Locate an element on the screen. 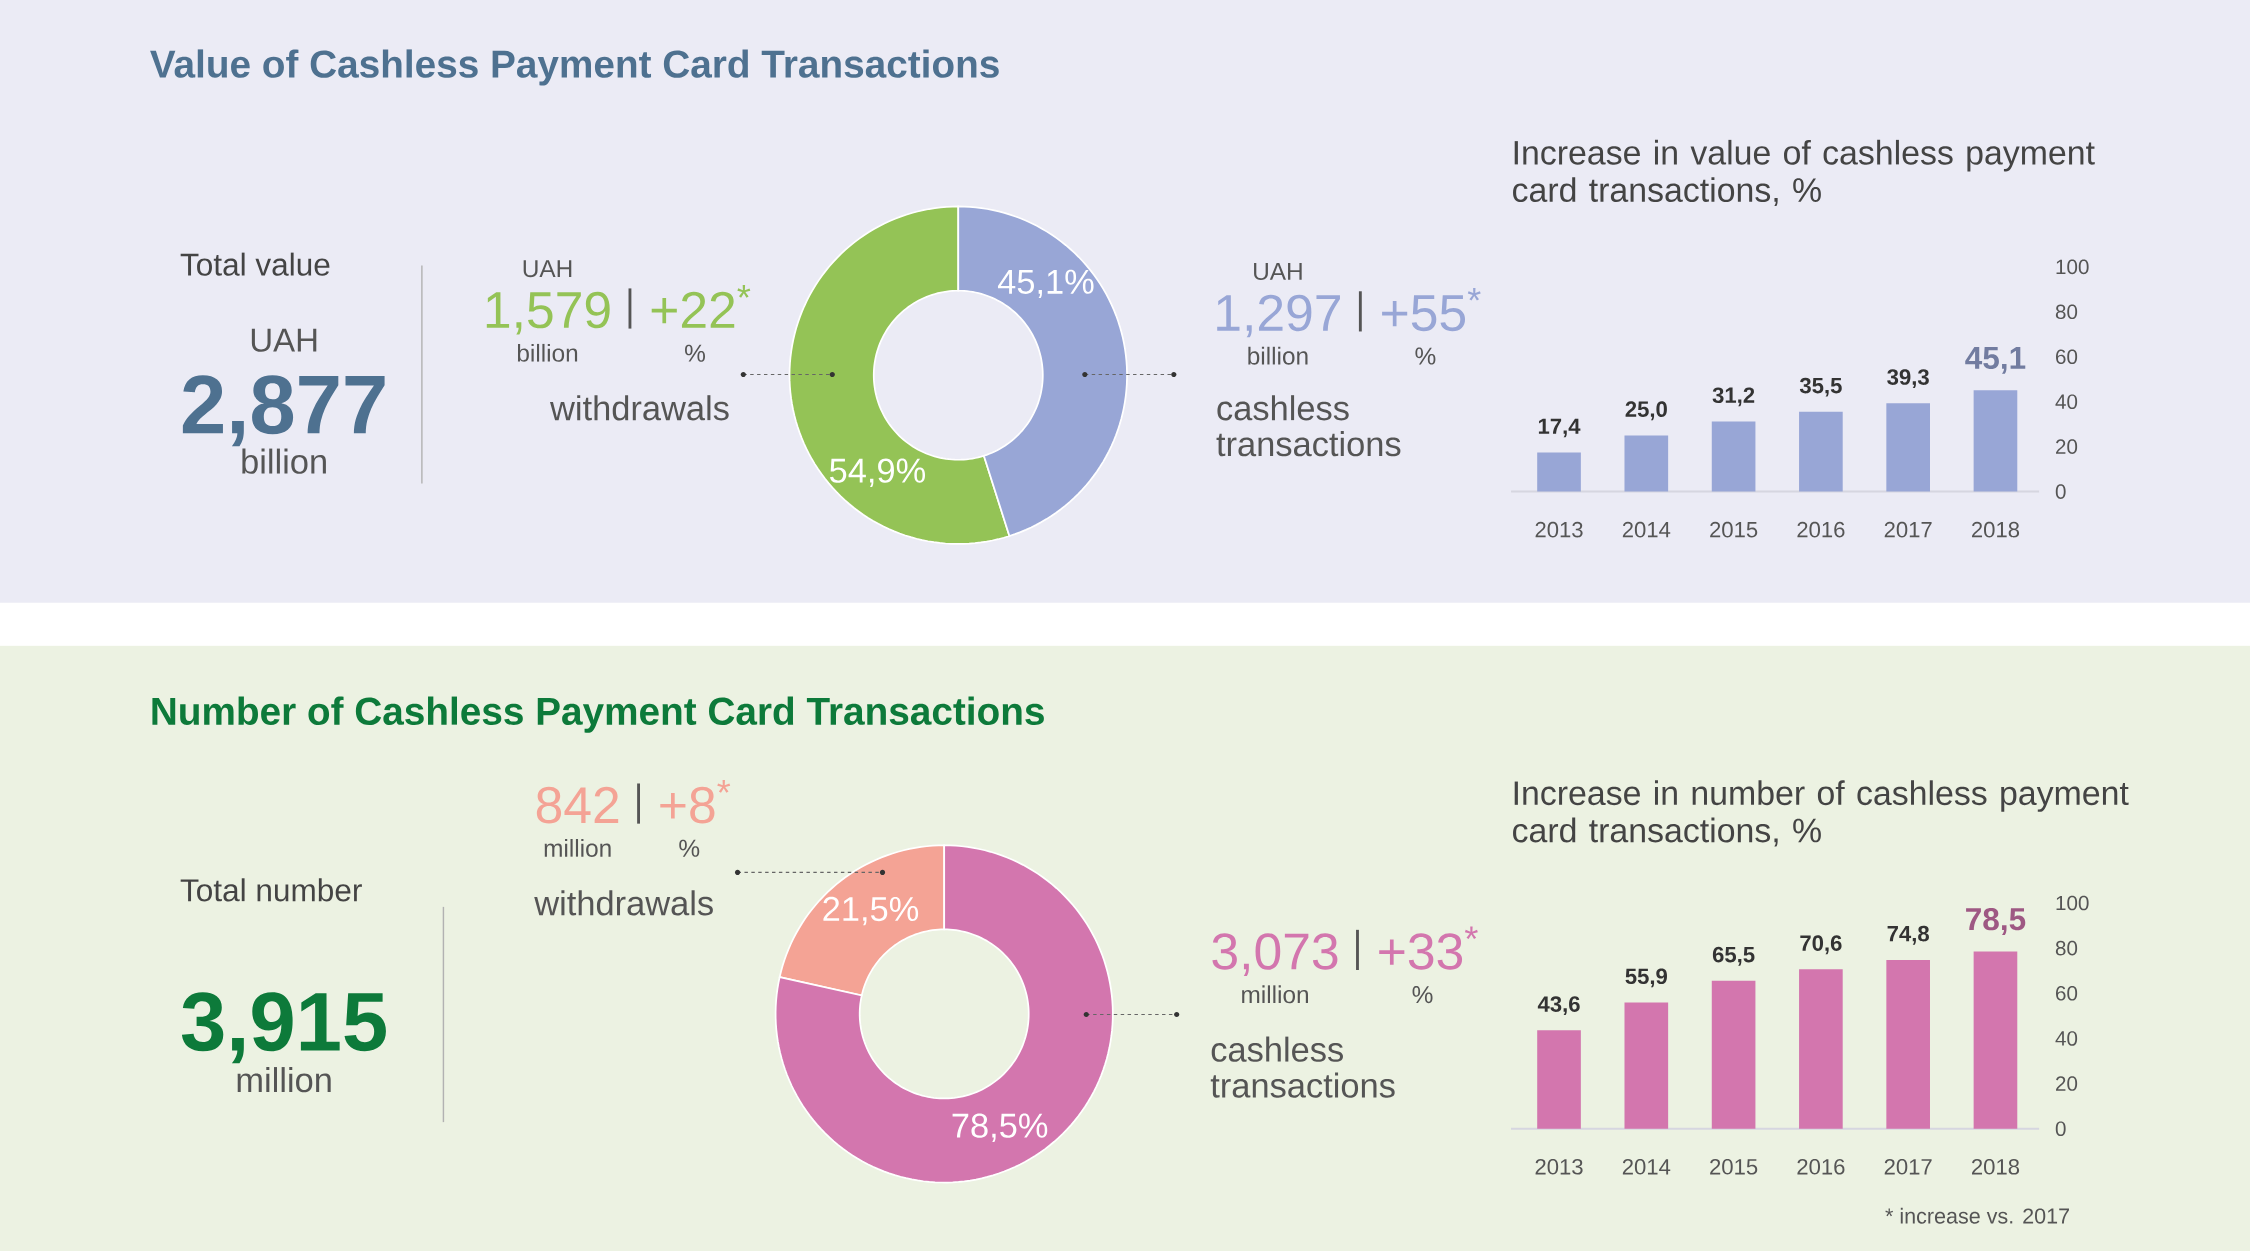  text: Total number is located at coordinates (271, 890).